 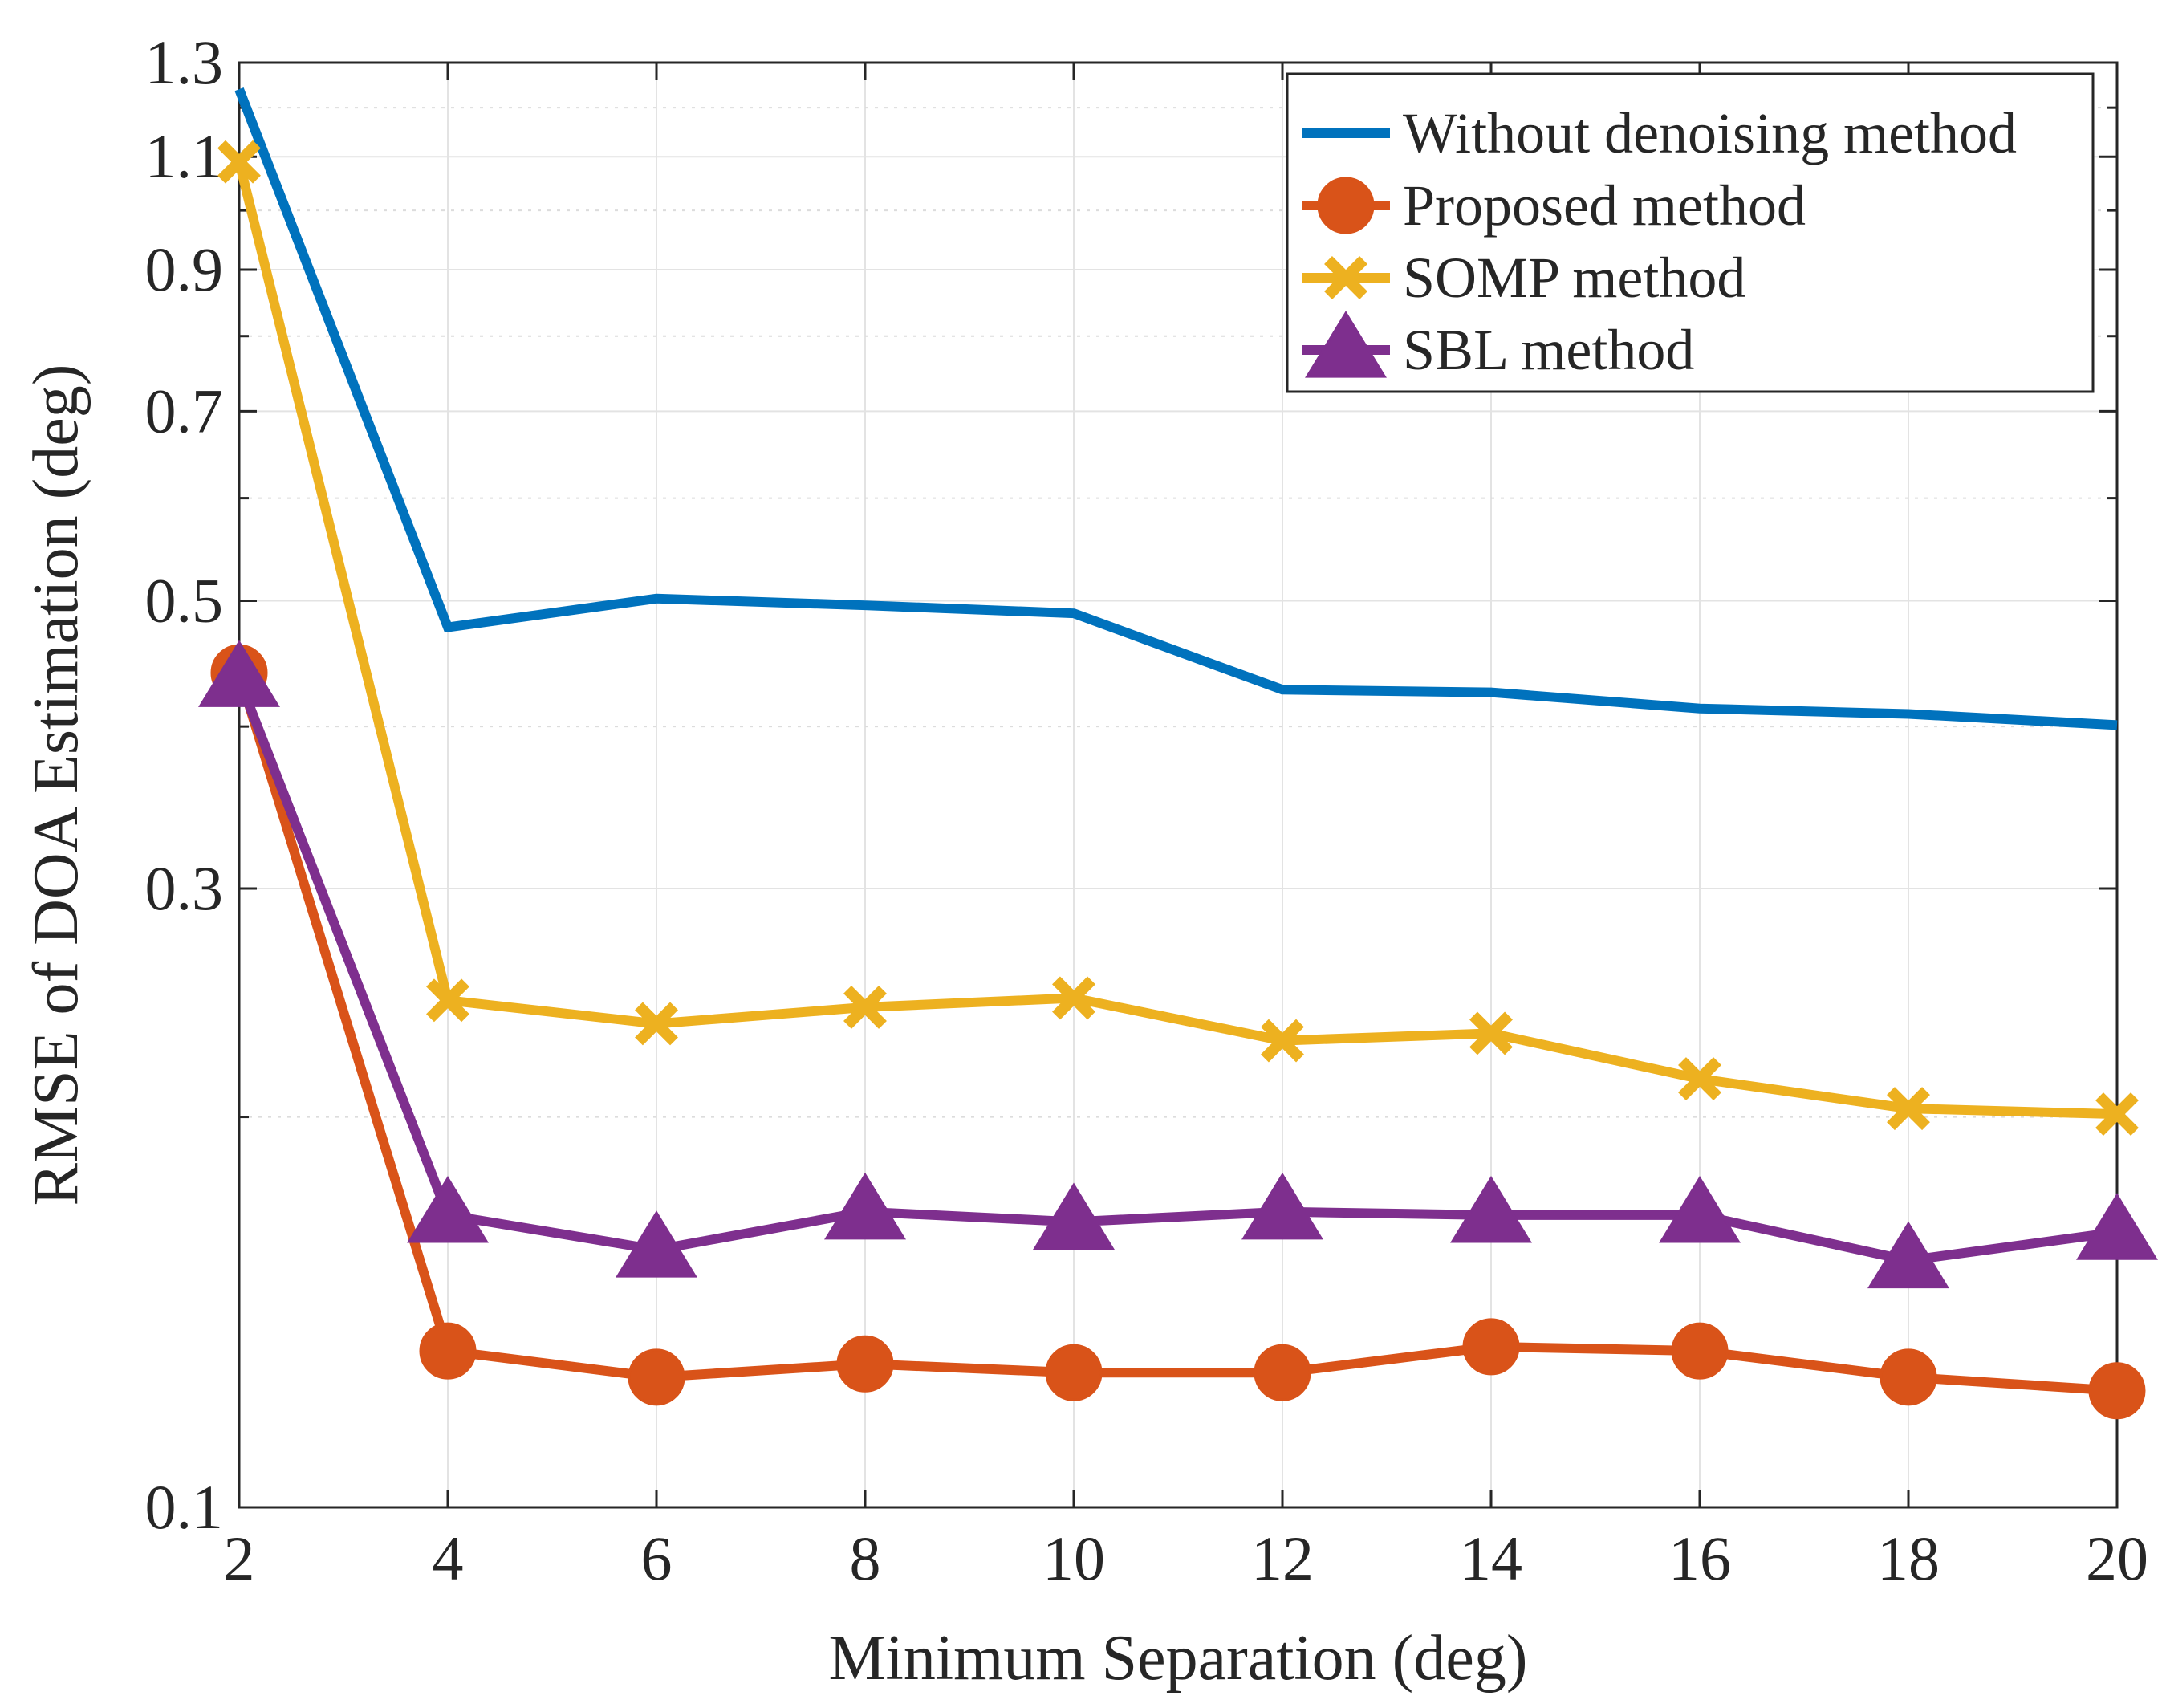 I want to click on y-tick-label: 0.7, so click(x=184, y=410).